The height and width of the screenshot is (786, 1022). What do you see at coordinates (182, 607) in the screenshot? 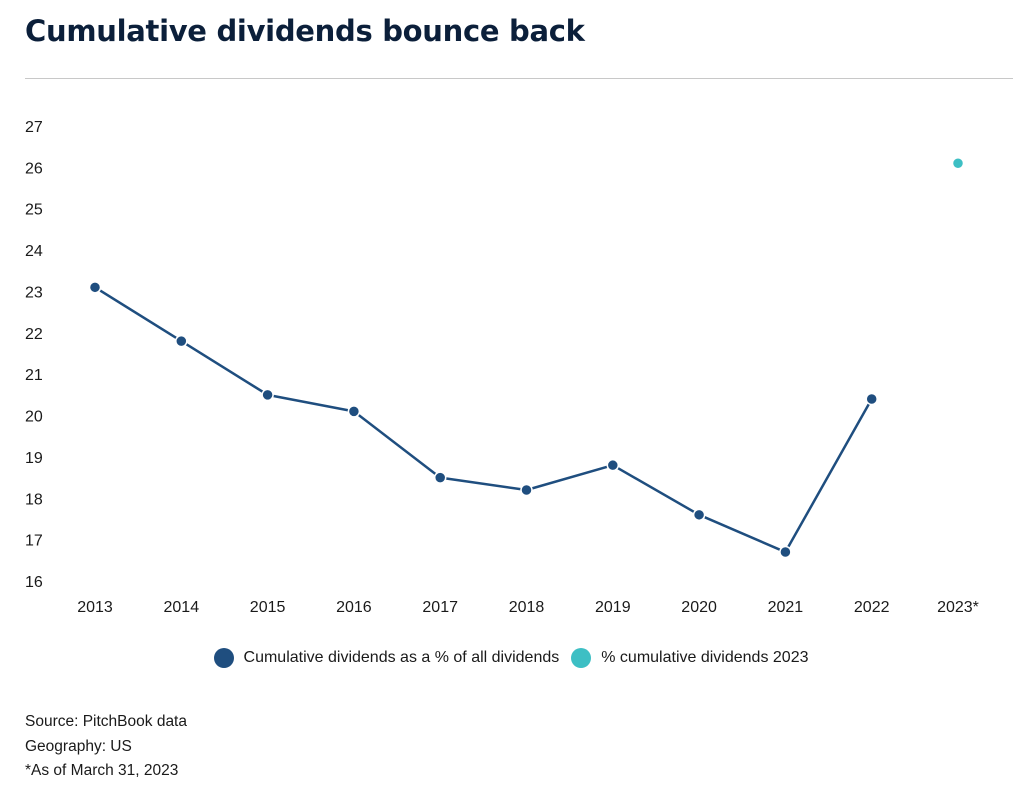
I see `x-tick-label: 2014` at bounding box center [182, 607].